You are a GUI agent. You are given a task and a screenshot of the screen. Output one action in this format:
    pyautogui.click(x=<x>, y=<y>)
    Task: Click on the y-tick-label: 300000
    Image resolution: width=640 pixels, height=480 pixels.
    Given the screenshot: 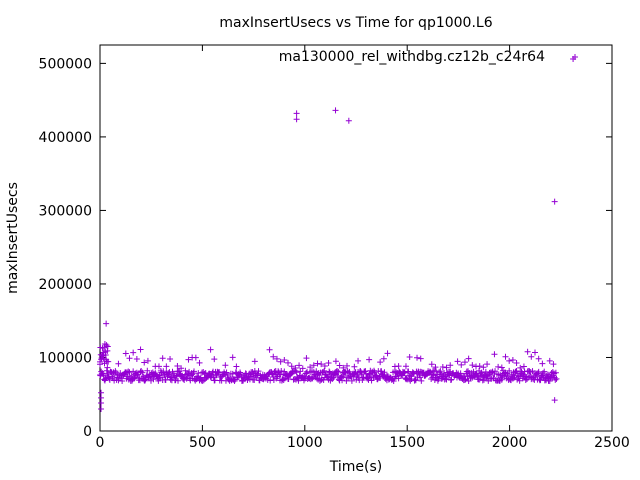 What is the action you would take?
    pyautogui.click(x=65, y=211)
    